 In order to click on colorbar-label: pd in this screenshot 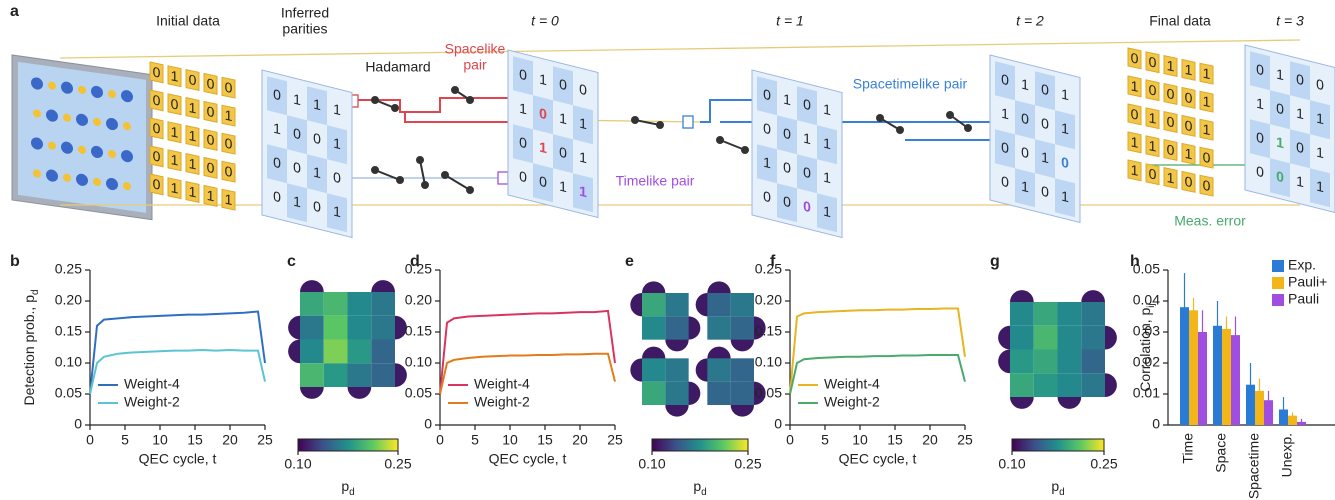, I will do `click(1057, 488)`.